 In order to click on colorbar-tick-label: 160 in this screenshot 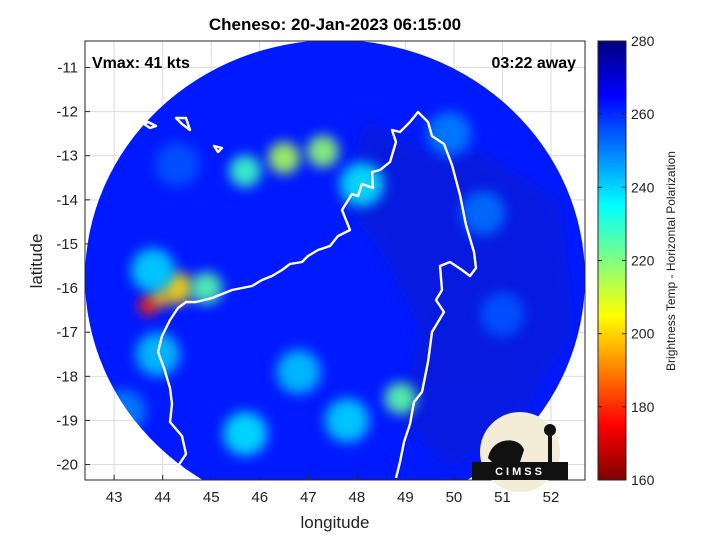, I will do `click(643, 480)`.